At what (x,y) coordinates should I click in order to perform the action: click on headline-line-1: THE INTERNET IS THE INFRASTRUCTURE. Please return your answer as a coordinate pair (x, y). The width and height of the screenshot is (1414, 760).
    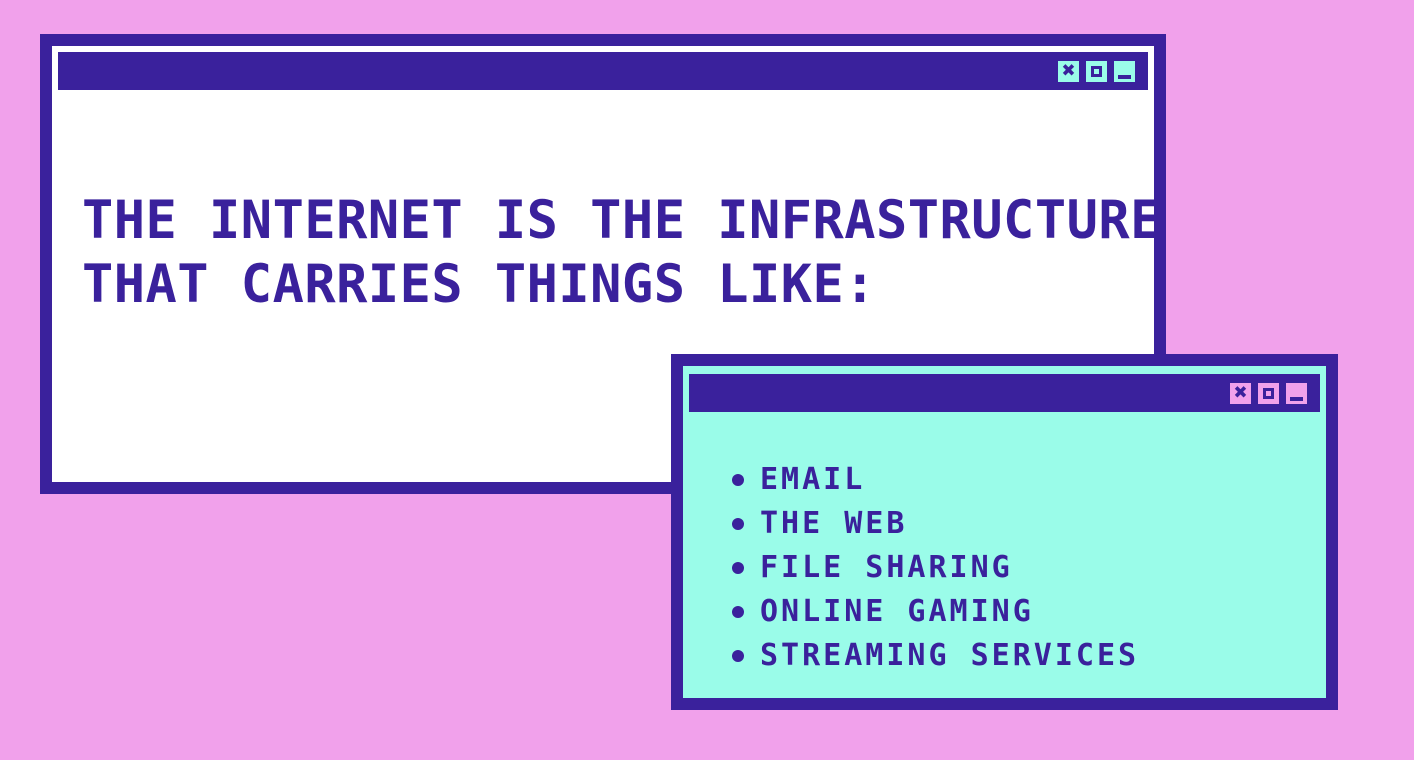
    Looking at the image, I should click on (622, 220).